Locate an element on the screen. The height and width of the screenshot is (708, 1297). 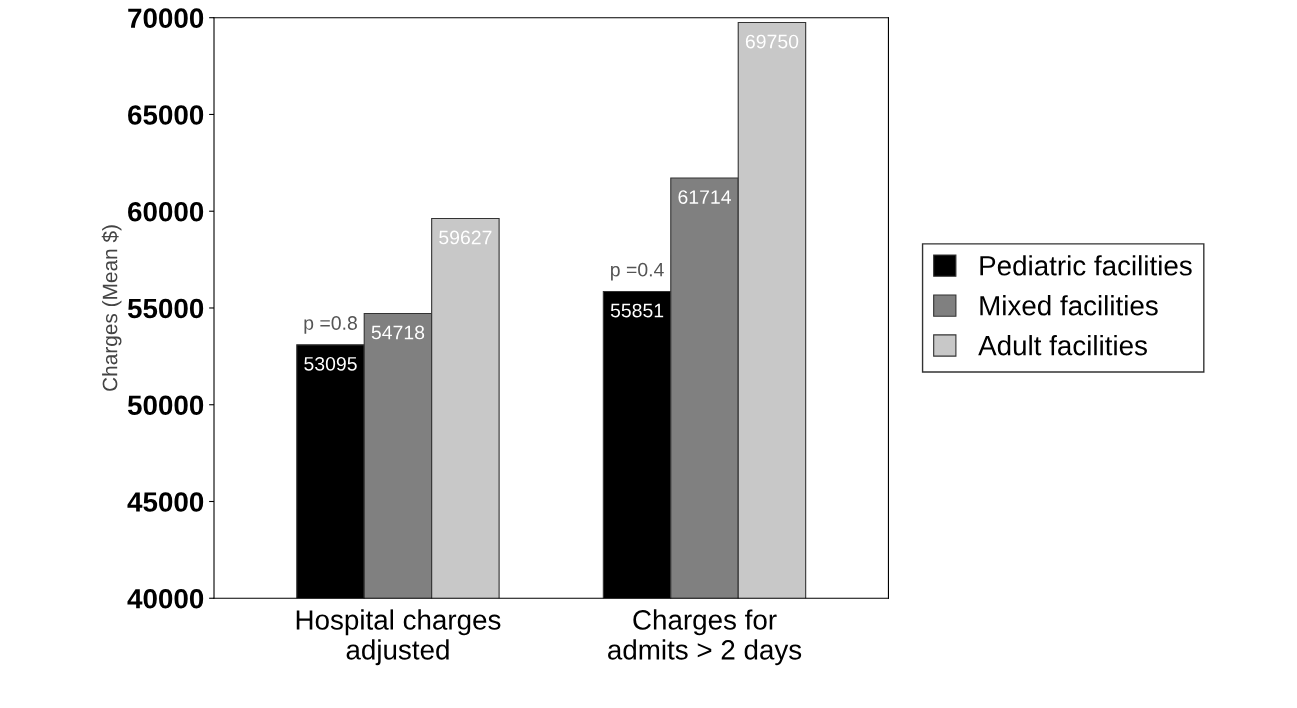
data-label: 53095 is located at coordinates (330, 363).